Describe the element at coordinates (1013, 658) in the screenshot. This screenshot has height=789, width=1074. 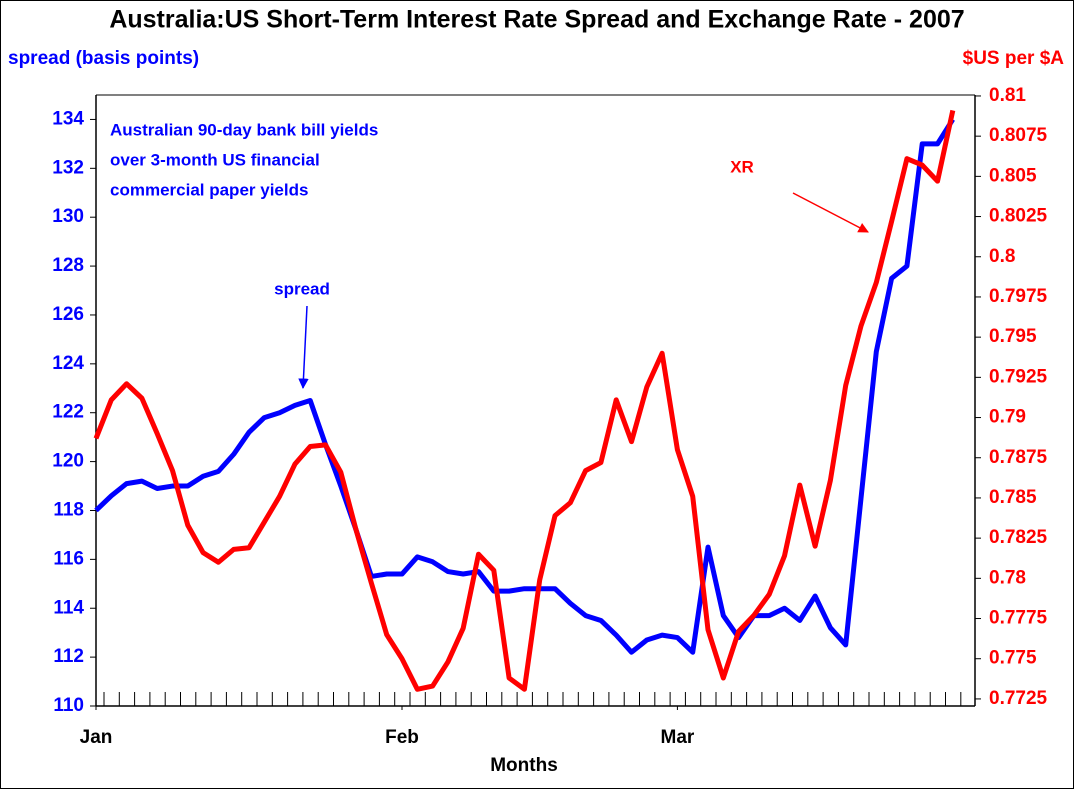
I see `y2-tick-label: 0.775` at that location.